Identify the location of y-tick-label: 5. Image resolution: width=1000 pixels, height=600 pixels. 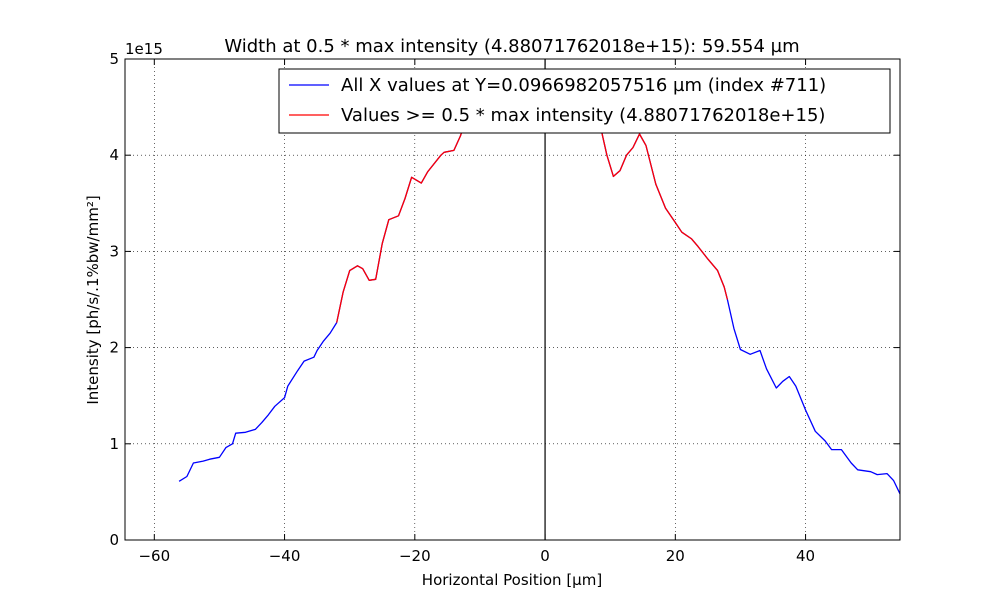
(114, 59).